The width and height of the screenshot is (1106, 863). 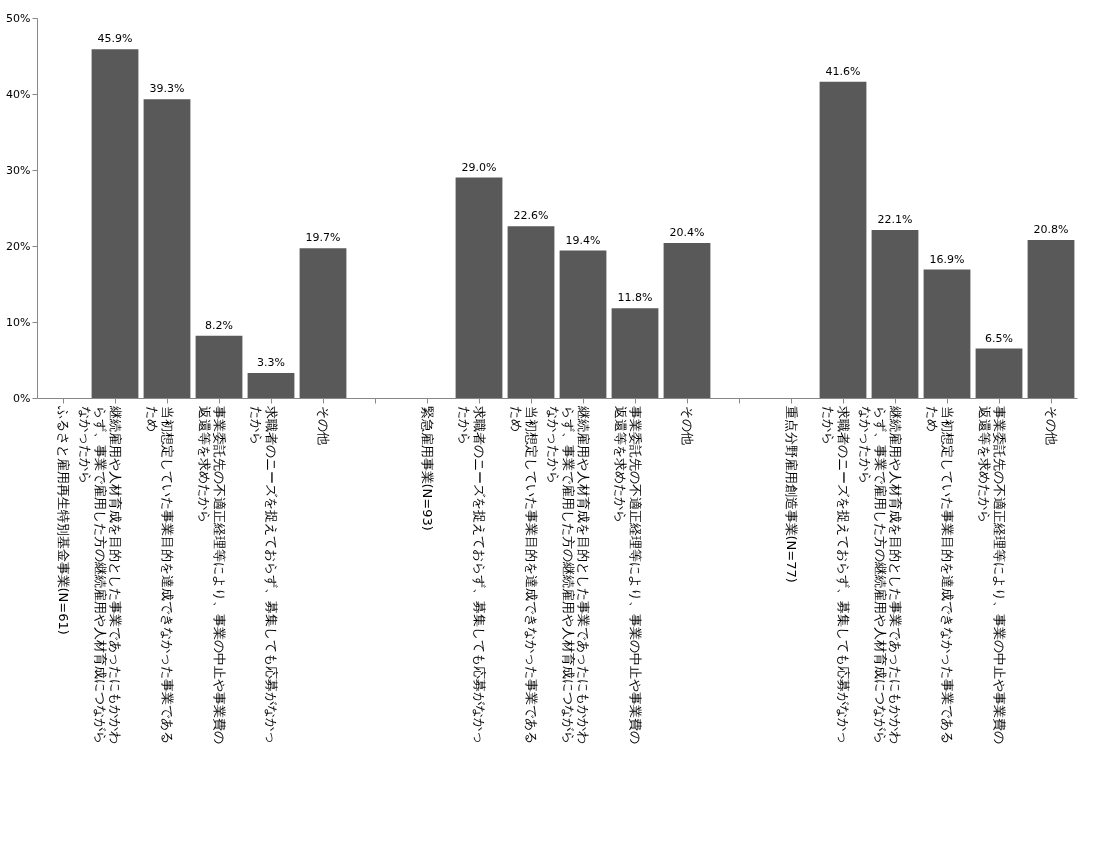 What do you see at coordinates (895, 220) in the screenshot?
I see `data-label: 22.1%` at bounding box center [895, 220].